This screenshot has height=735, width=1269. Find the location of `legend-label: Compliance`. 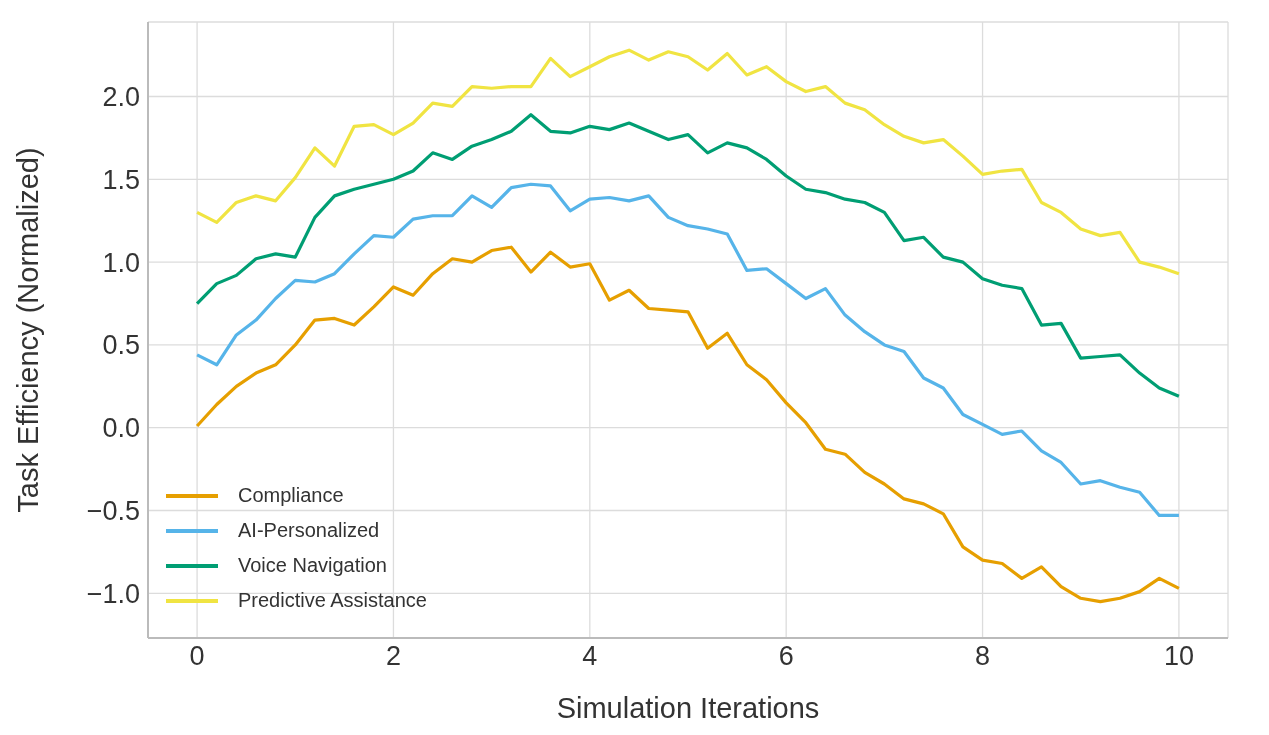

legend-label: Compliance is located at coordinates (291, 495).